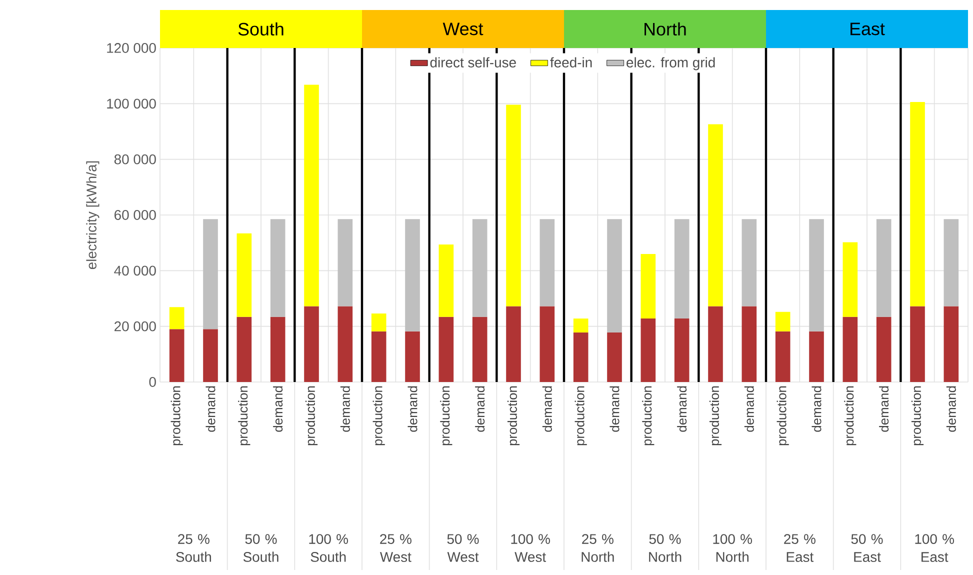 This screenshot has width=973, height=575. Describe the element at coordinates (135, 159) in the screenshot. I see `y-tick-label: 80 000` at that location.